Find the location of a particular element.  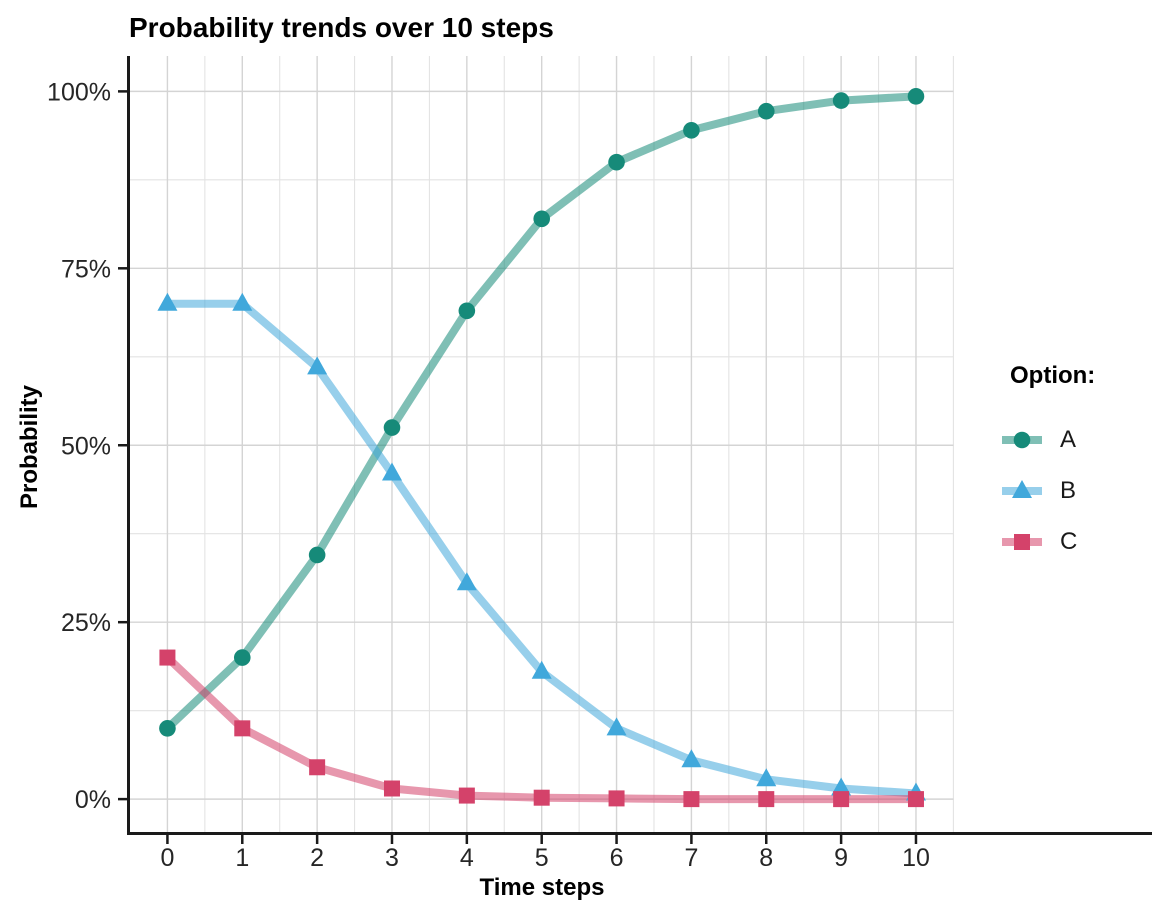

x-tick-label: 9 is located at coordinates (841, 858).